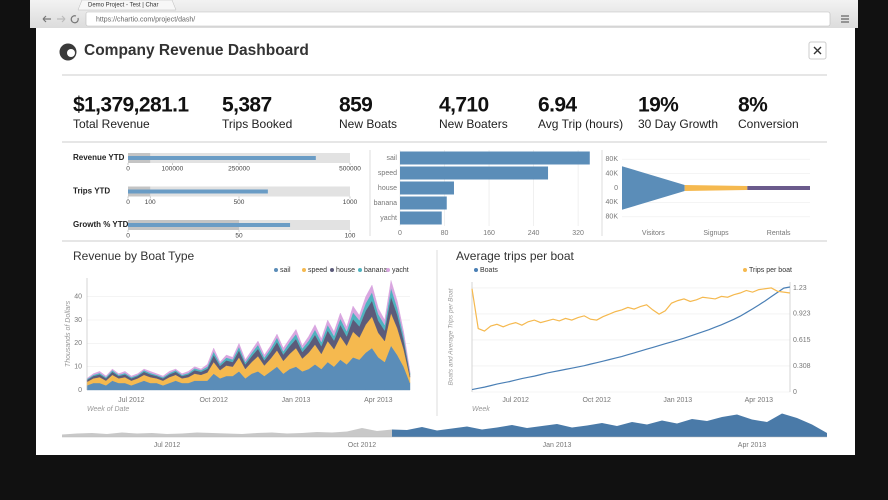 Image resolution: width=888 pixels, height=500 pixels. What do you see at coordinates (616, 188) in the screenshot?
I see `y-tick-label: 0` at bounding box center [616, 188].